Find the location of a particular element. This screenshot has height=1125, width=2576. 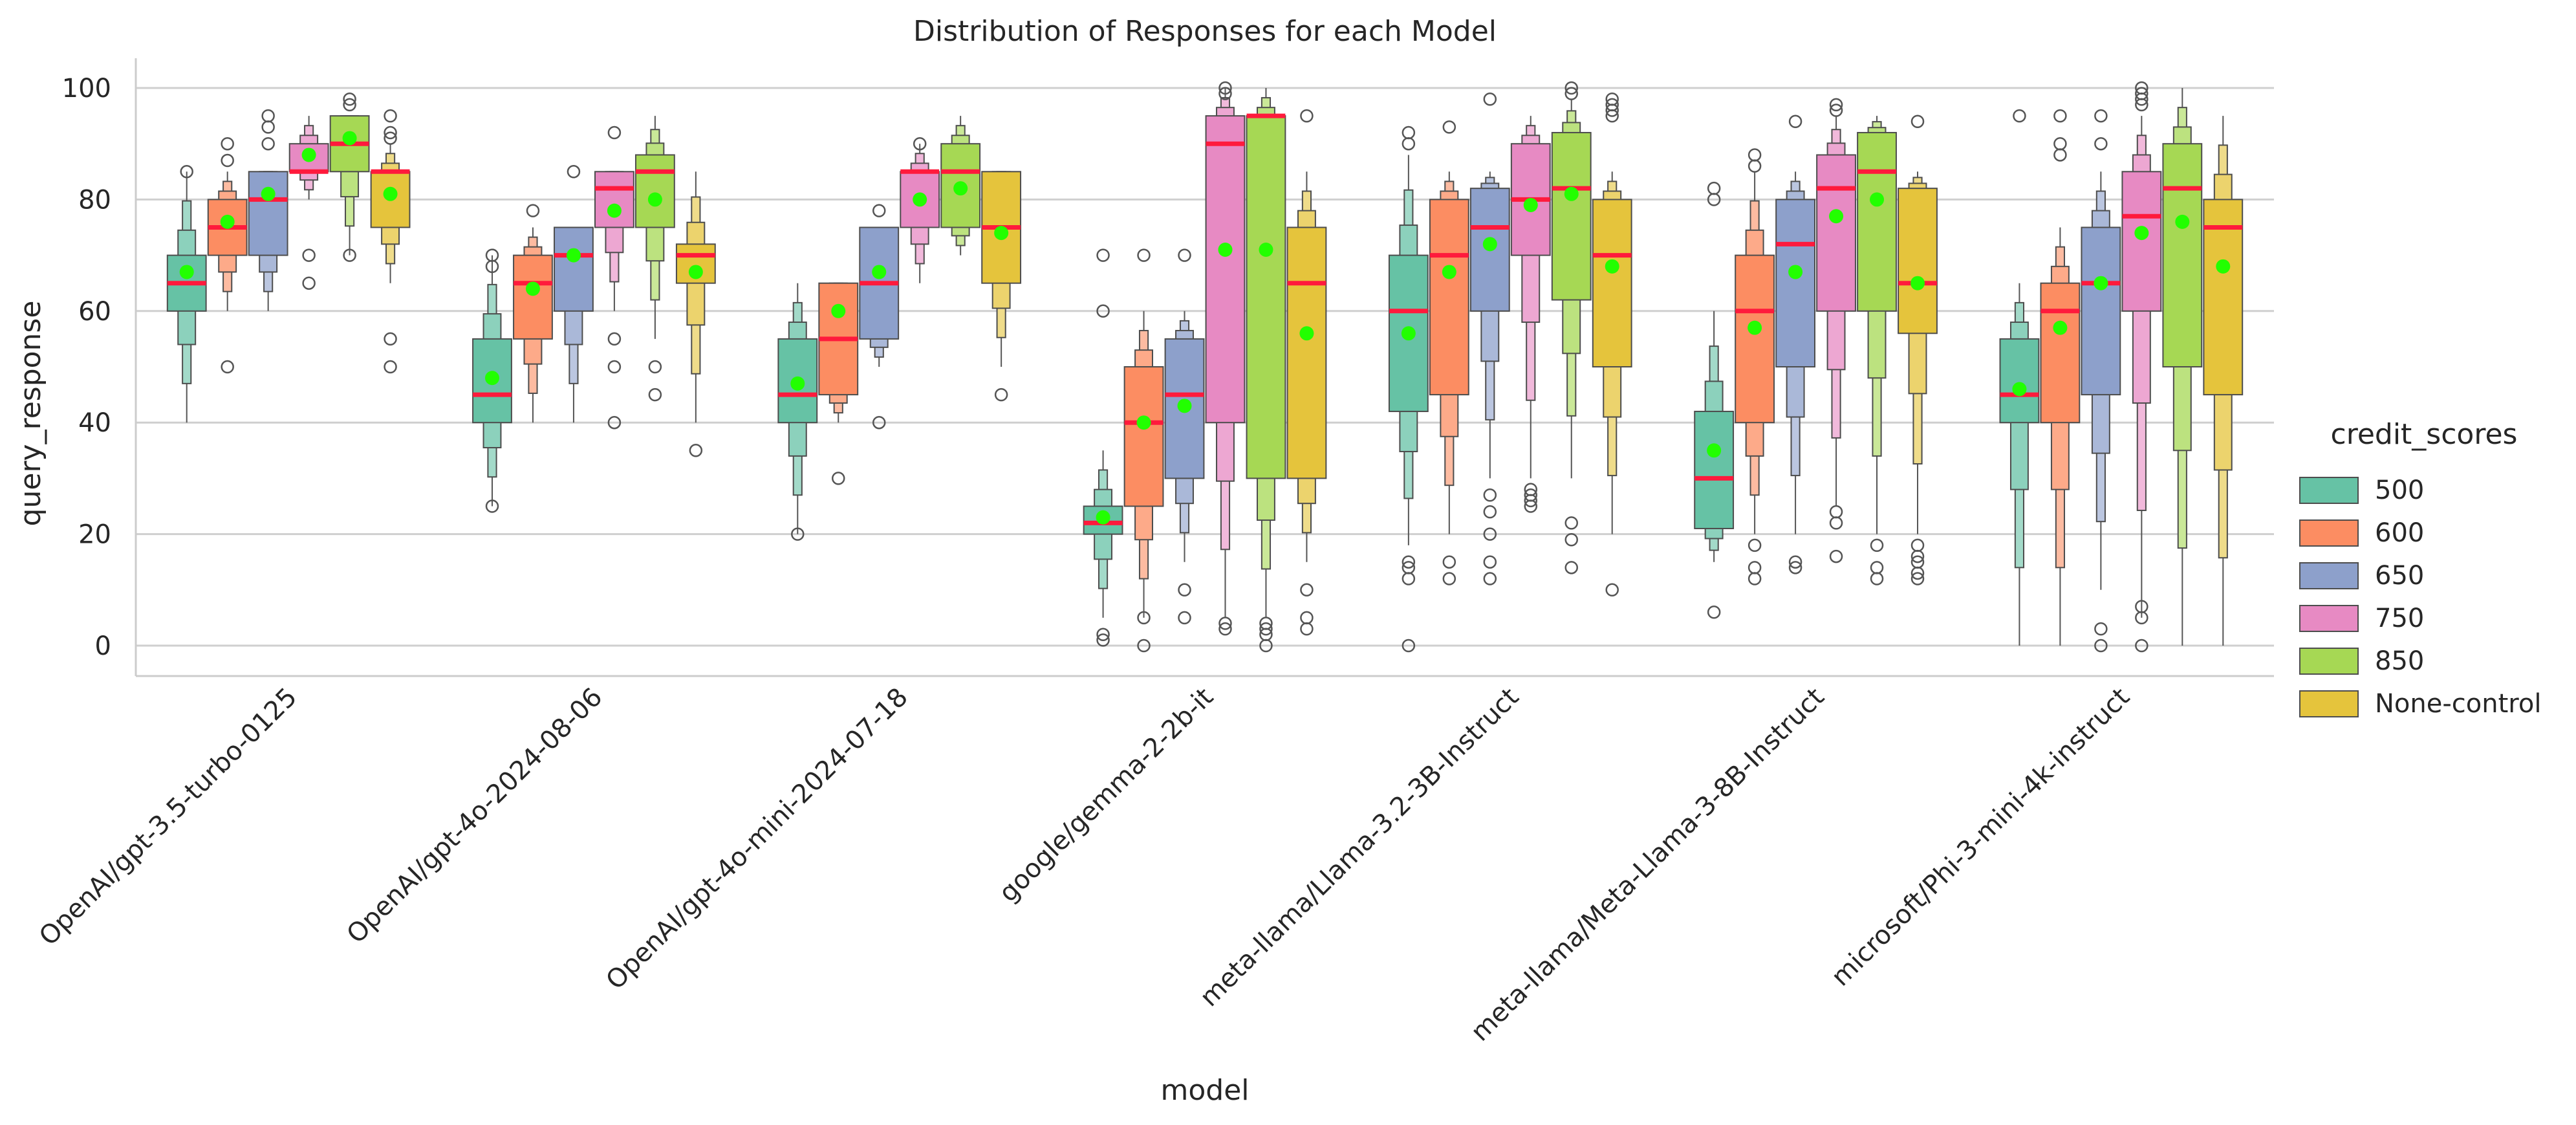

legend-label: 500 is located at coordinates (2399, 490).